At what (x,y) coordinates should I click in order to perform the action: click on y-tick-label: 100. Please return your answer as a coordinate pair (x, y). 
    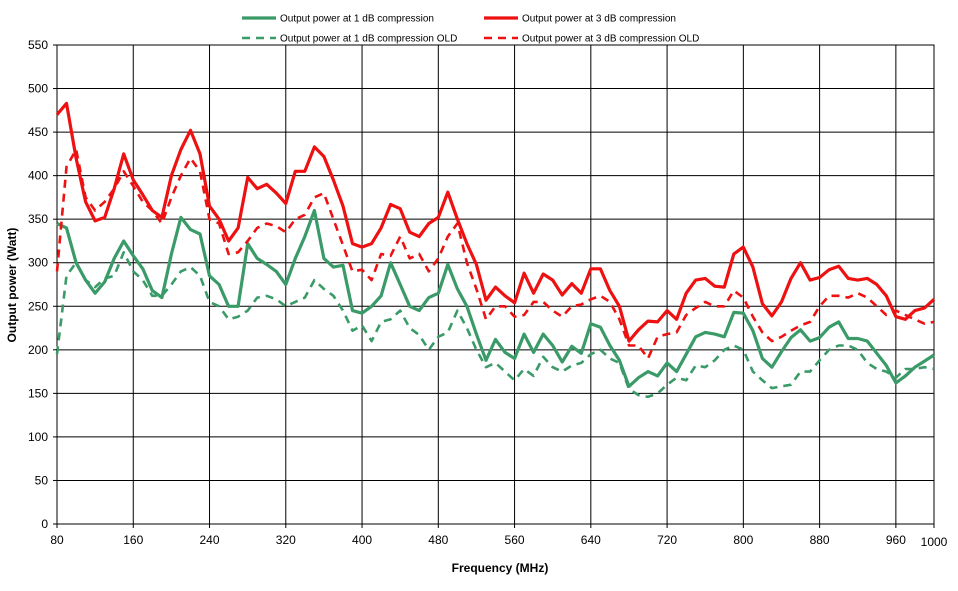
    Looking at the image, I should click on (38, 437).